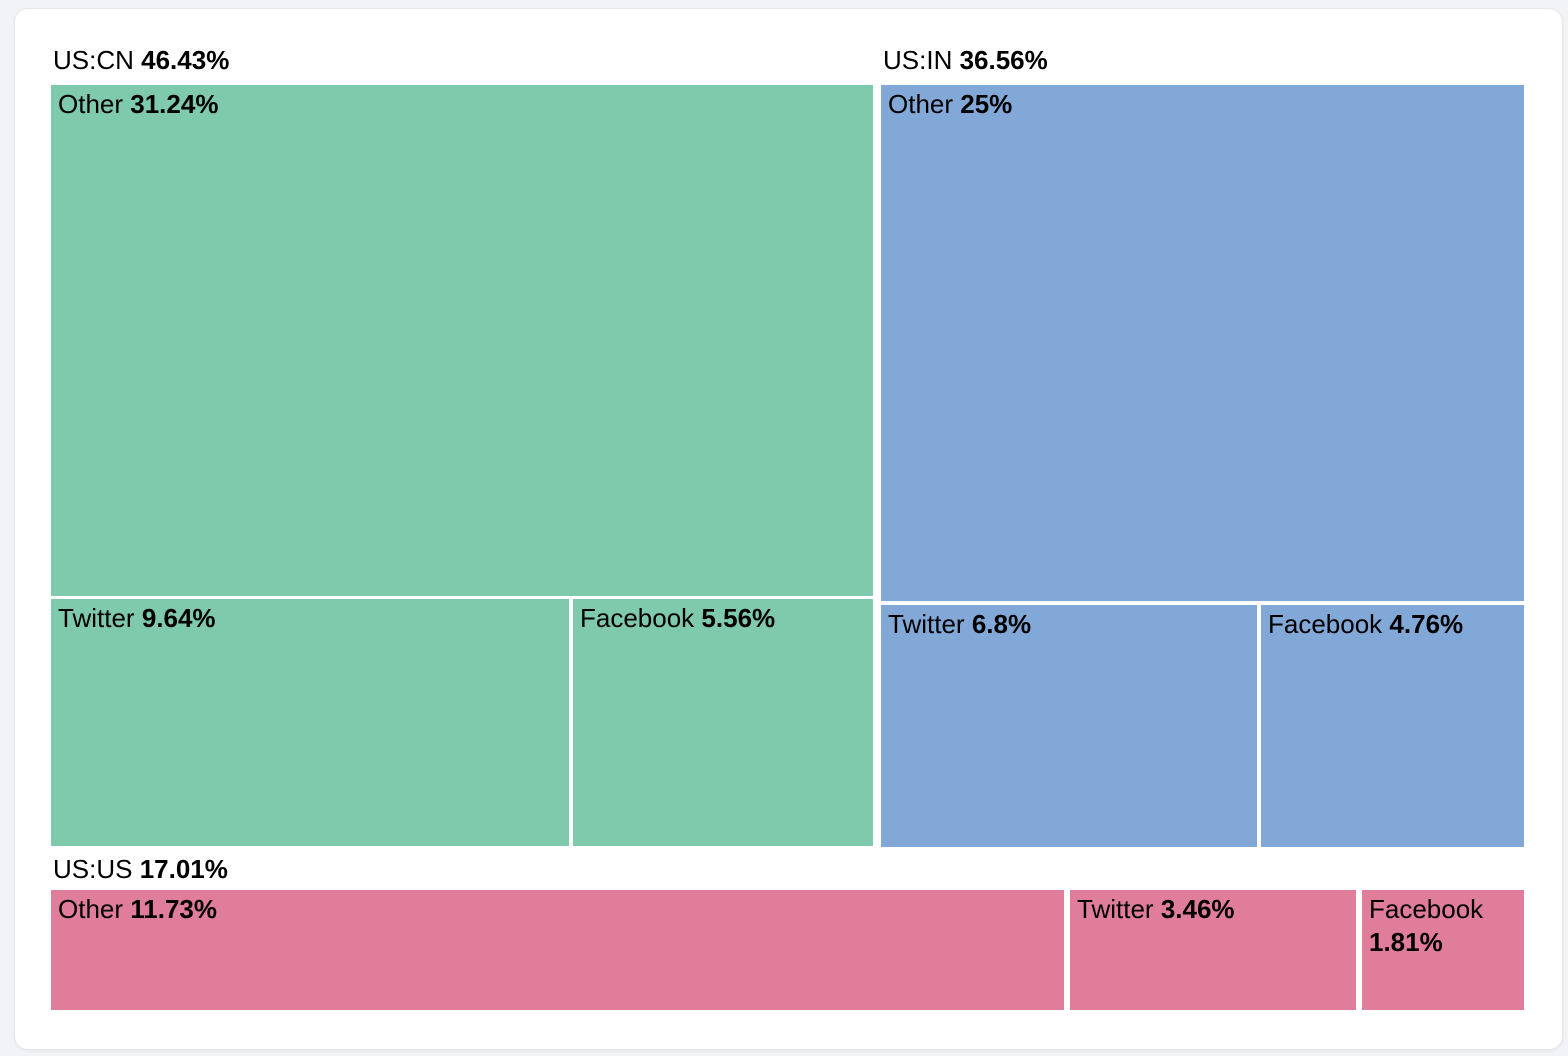  What do you see at coordinates (137, 618) in the screenshot?
I see `cell-label: Twitter 9.64%` at bounding box center [137, 618].